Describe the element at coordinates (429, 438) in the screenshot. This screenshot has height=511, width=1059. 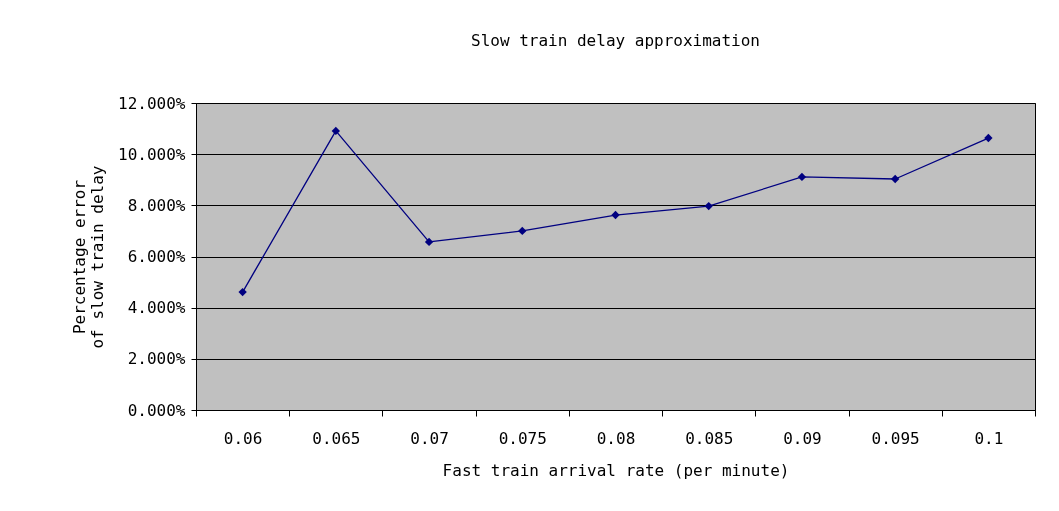
I see `x-tick-label: 0.07` at that location.